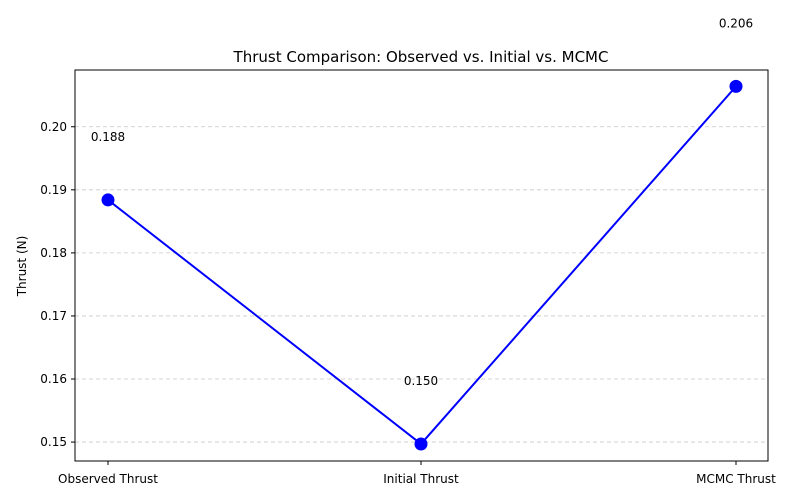 Image resolution: width=800 pixels, height=500 pixels. I want to click on data-label: 0.188, so click(108, 137).